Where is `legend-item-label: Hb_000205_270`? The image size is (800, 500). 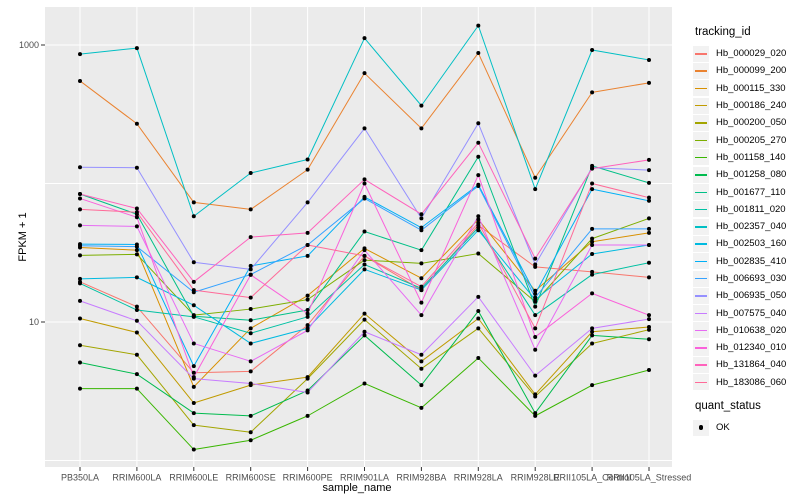
legend-item-label: Hb_000205_270 is located at coordinates (751, 140).